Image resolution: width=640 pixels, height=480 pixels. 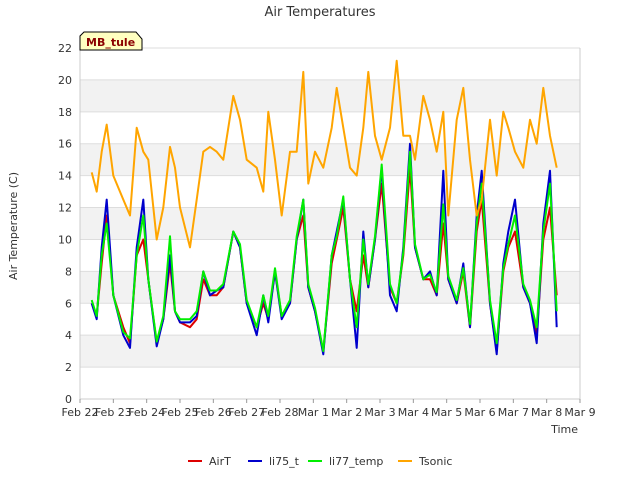 I want to click on x-tick-label: Feb 22, so click(x=80, y=412).